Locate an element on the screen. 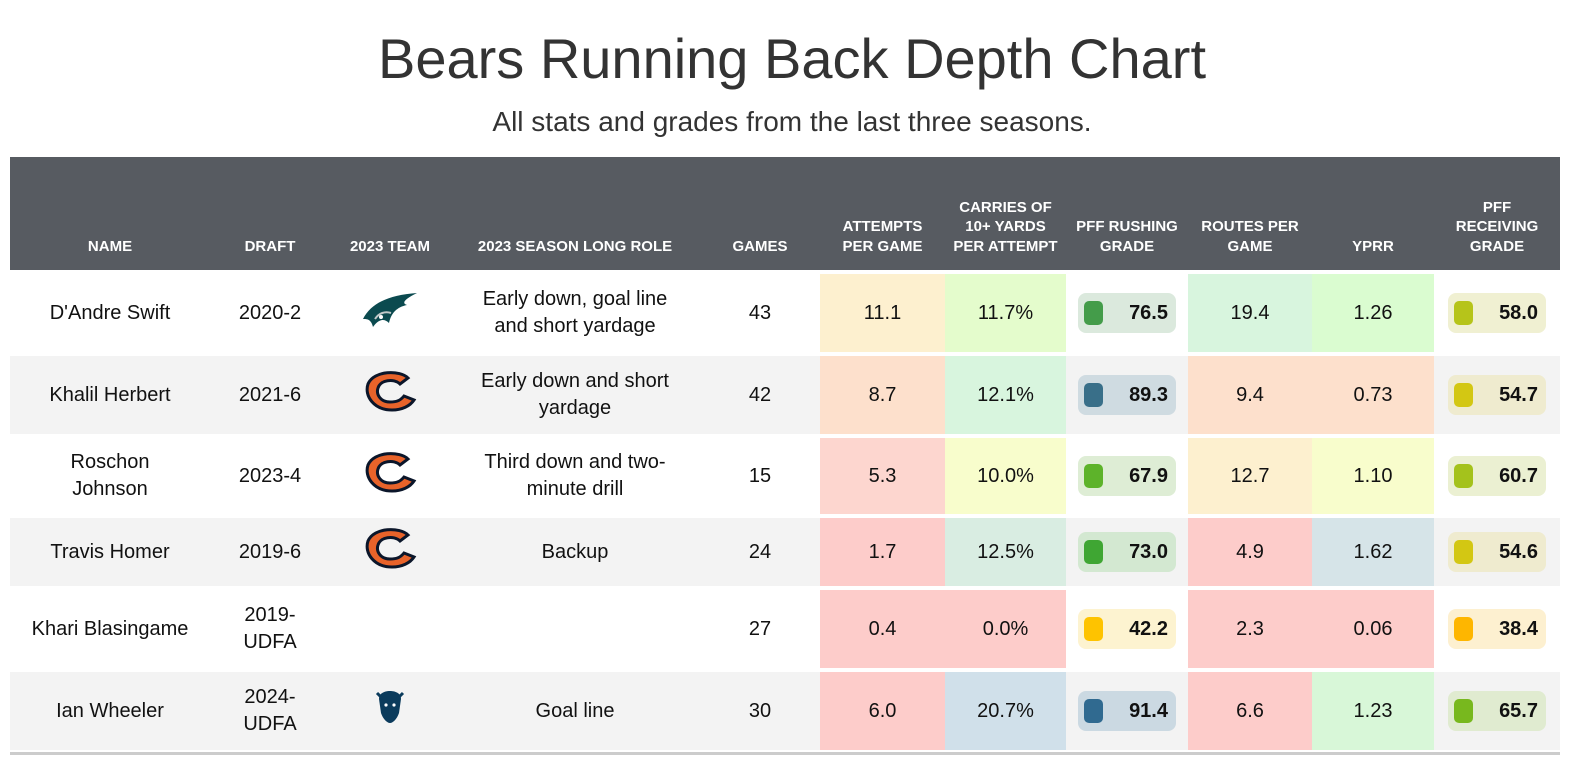  grade-badge: 54.6 is located at coordinates (1497, 552).